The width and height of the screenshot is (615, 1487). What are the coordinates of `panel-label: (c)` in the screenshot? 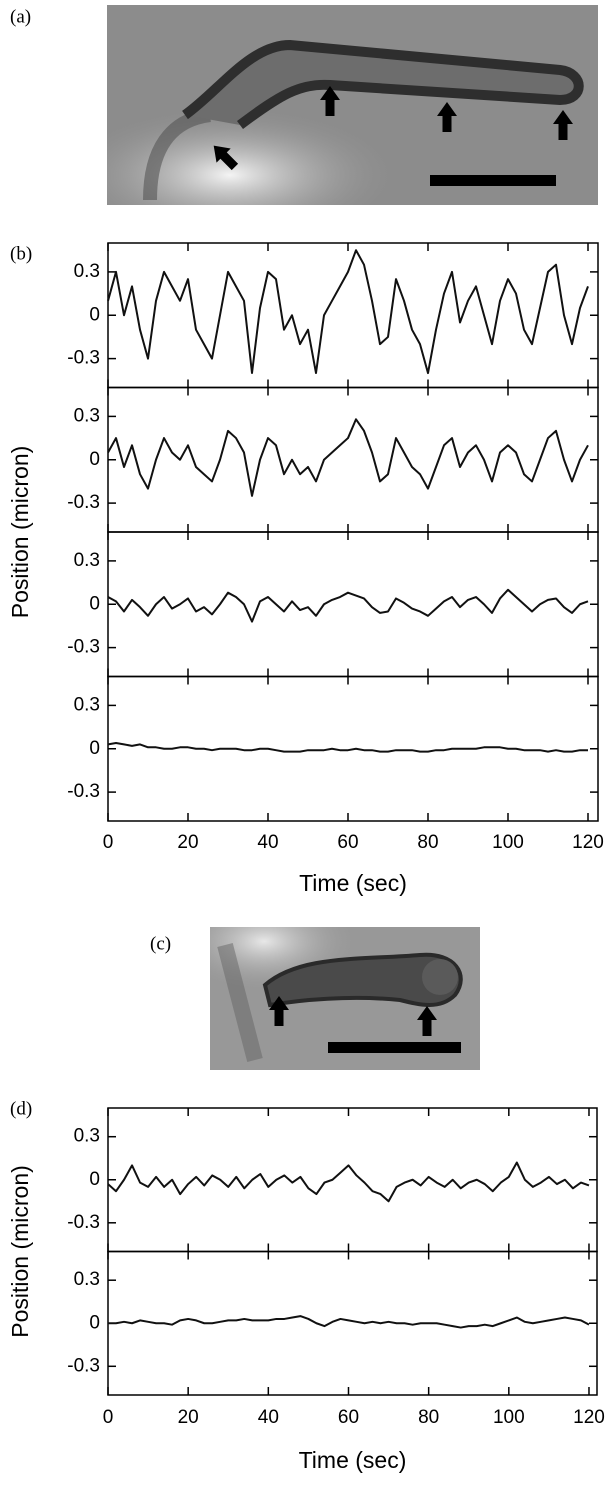 It's located at (160, 943).